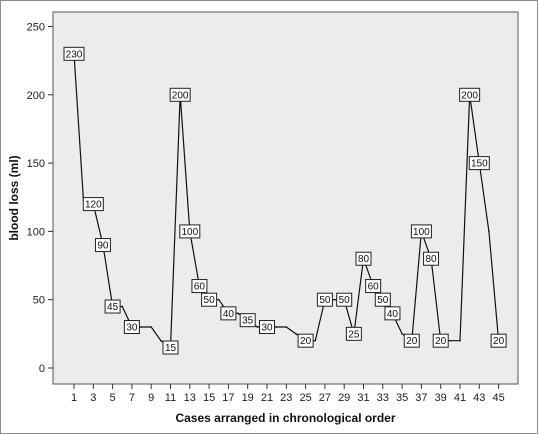 This screenshot has width=538, height=434. I want to click on data-label: 100, so click(190, 231).